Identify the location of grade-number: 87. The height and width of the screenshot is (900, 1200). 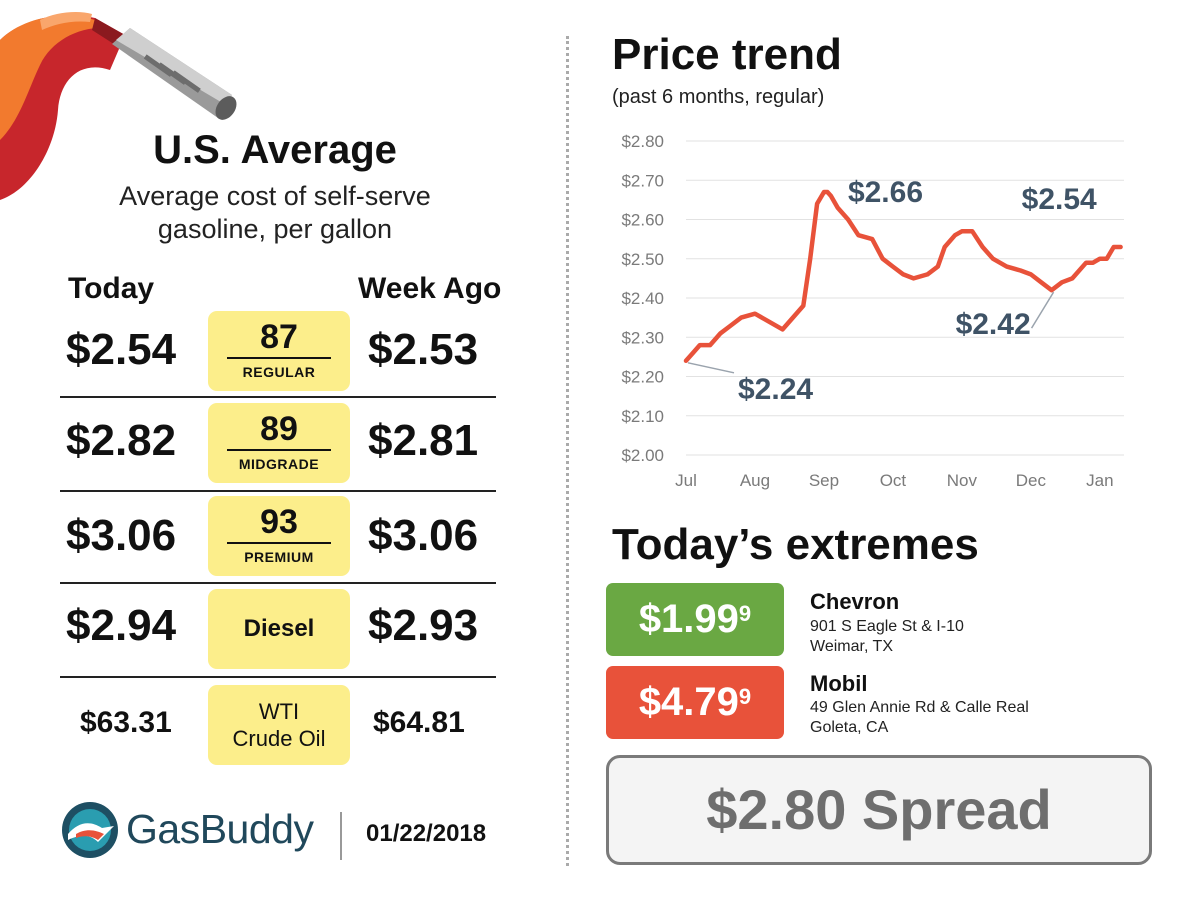
(279, 337).